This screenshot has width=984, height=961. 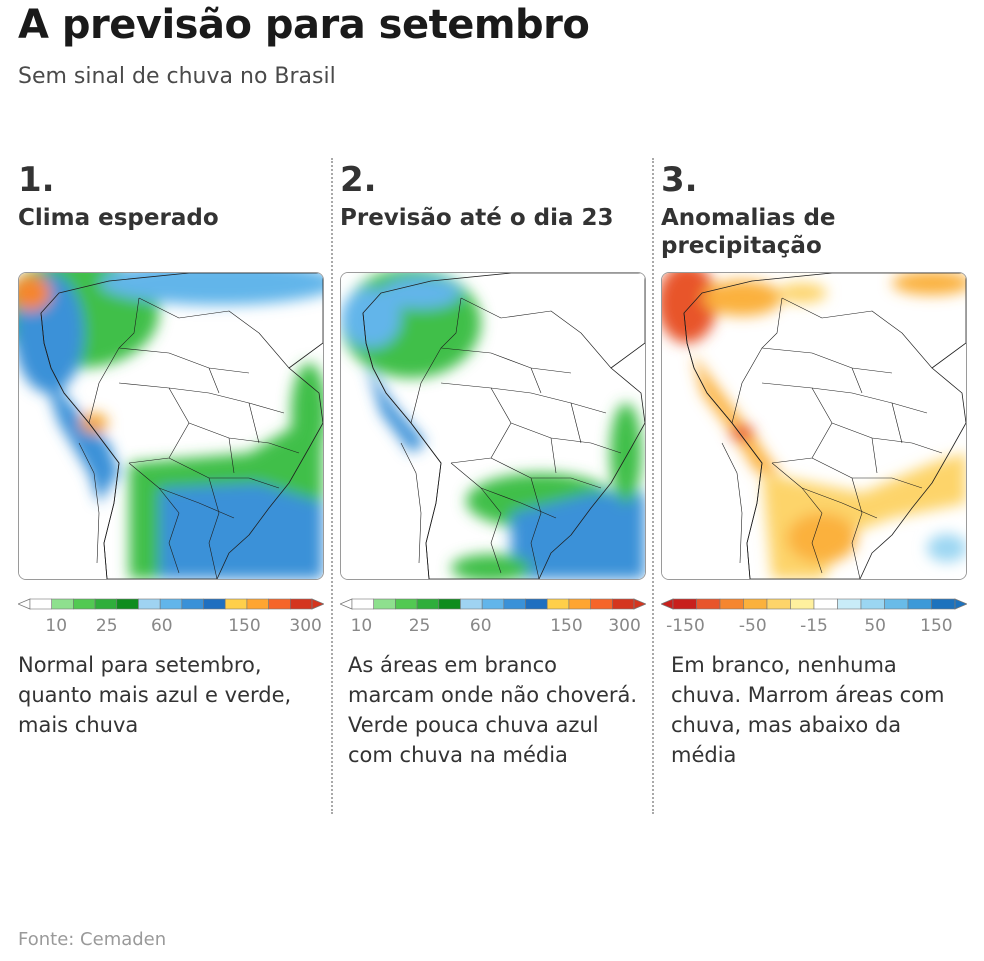 I want to click on rain-field, so click(x=493, y=426).